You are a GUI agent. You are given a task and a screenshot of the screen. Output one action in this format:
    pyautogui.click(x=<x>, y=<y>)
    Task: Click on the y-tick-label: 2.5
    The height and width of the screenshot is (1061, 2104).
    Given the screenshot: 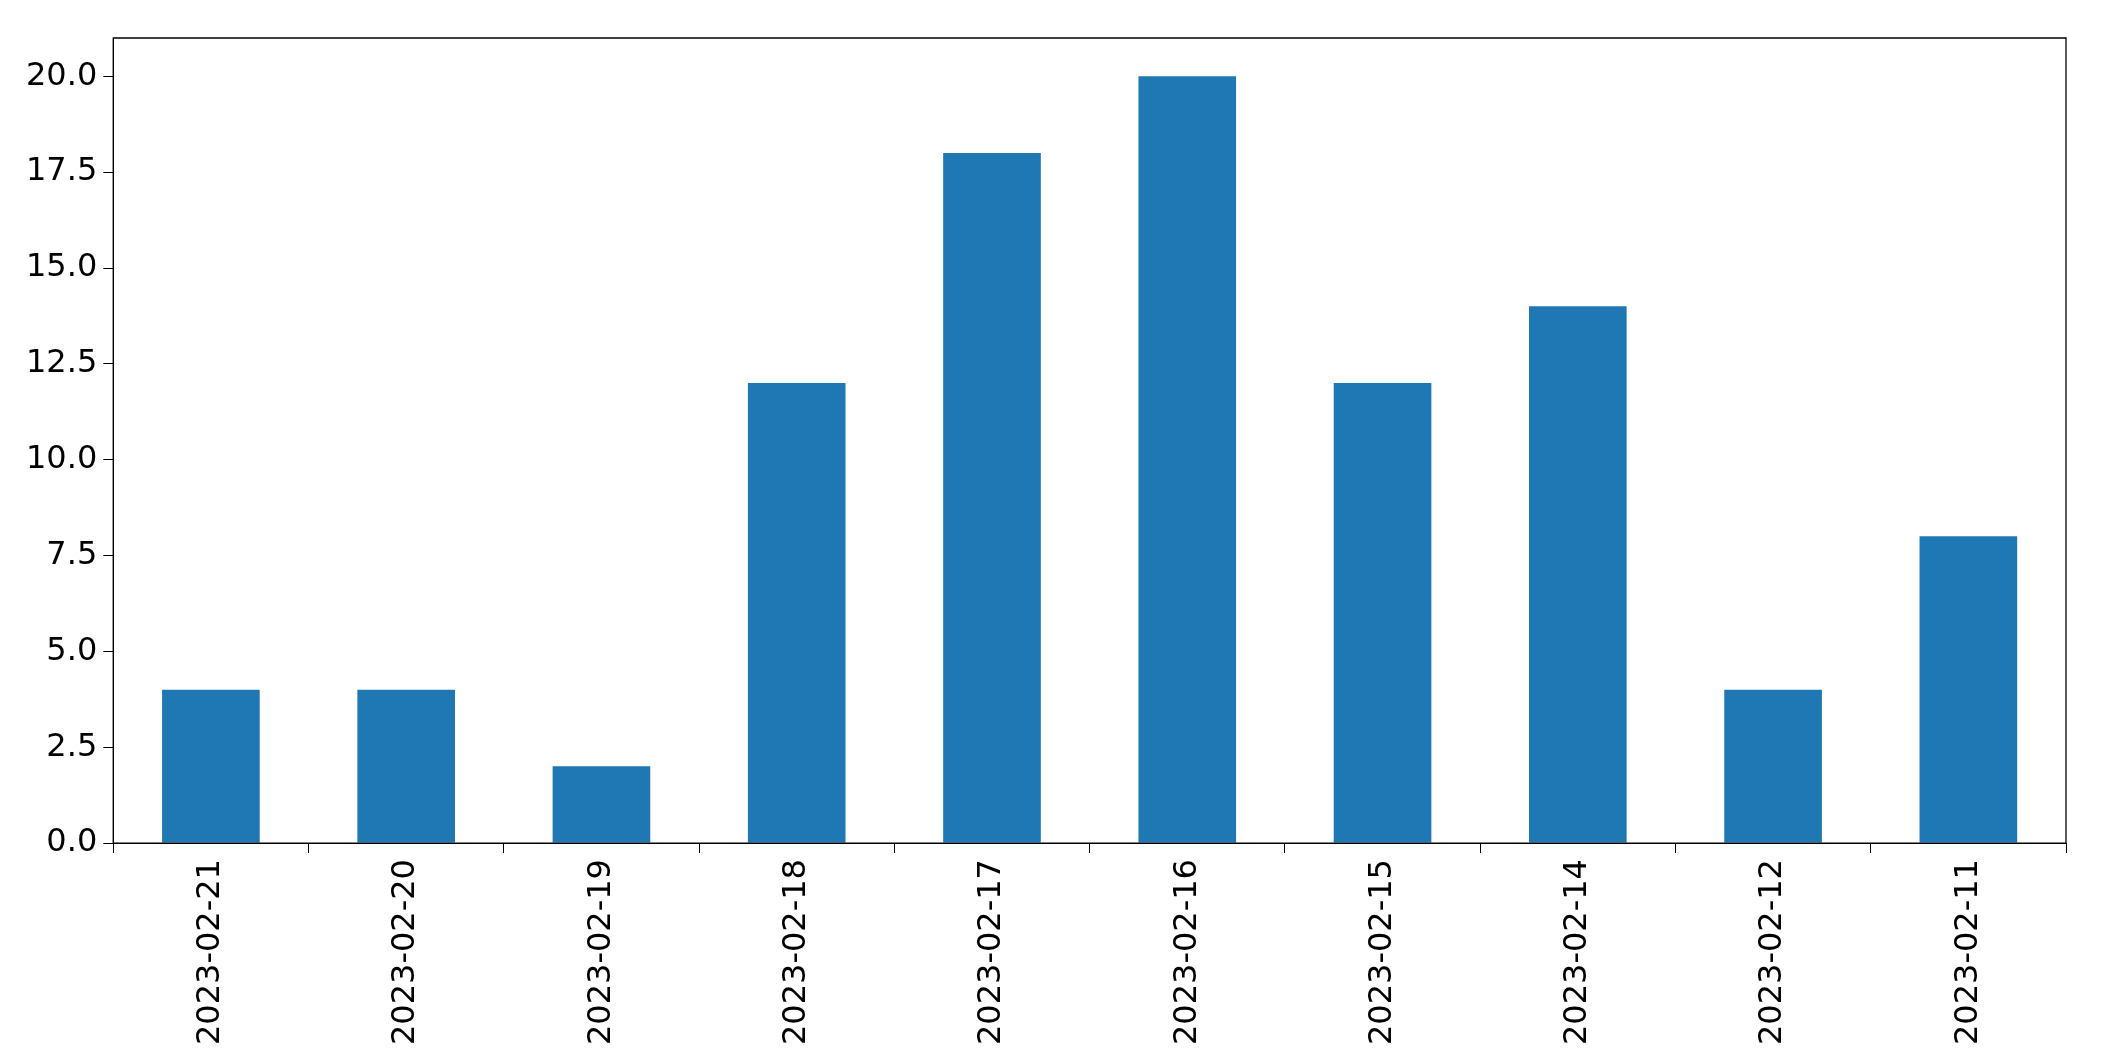 What is the action you would take?
    pyautogui.click(x=72, y=744)
    